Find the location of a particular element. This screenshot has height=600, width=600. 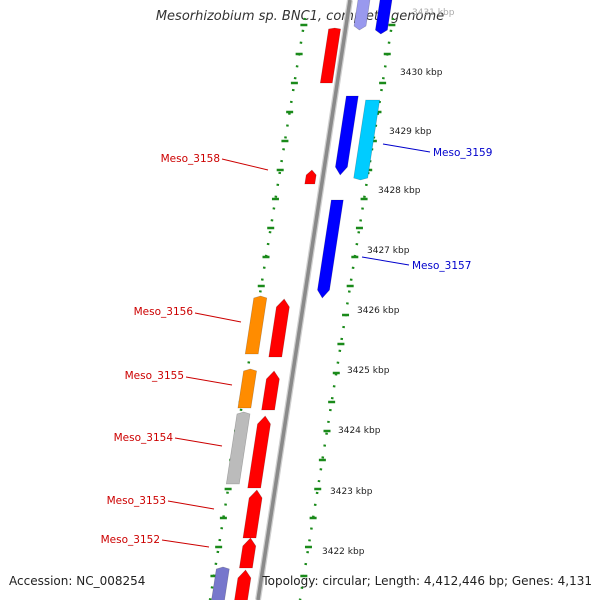

tick-label: 3431 kbp is located at coordinates (433, 13).